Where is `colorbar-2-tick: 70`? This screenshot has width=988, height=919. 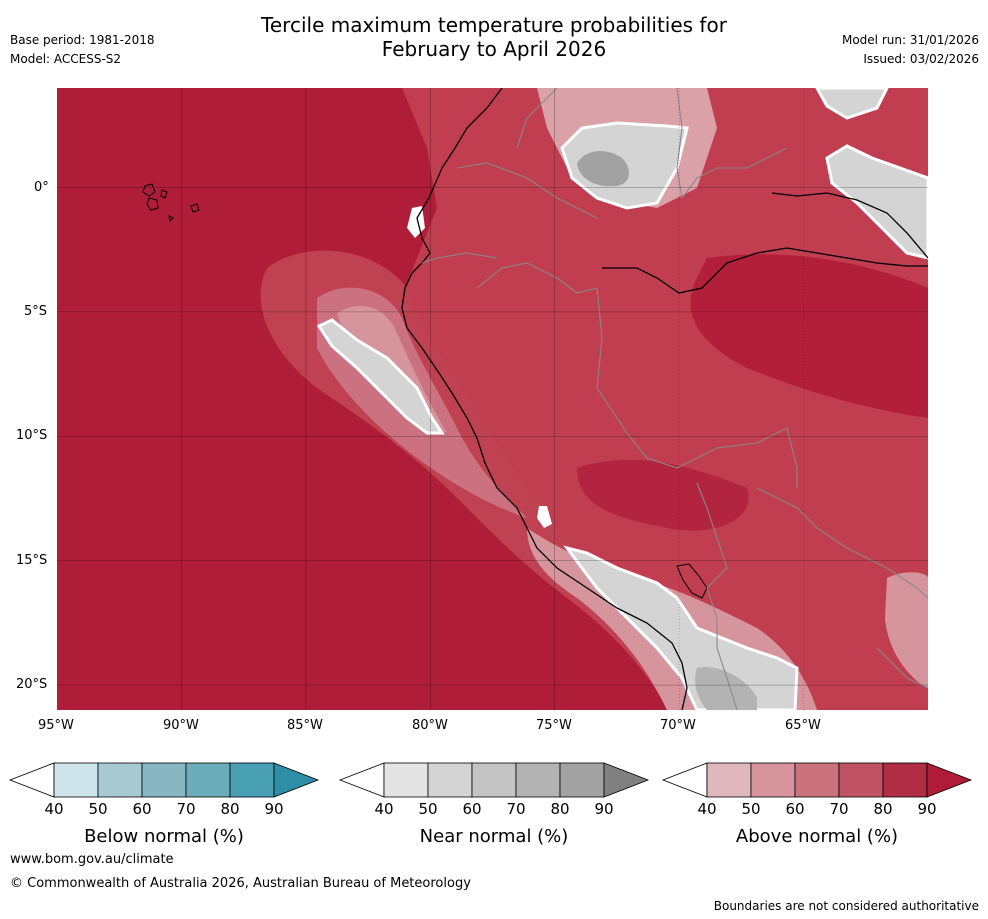
colorbar-2-tick: 70 is located at coordinates (839, 809).